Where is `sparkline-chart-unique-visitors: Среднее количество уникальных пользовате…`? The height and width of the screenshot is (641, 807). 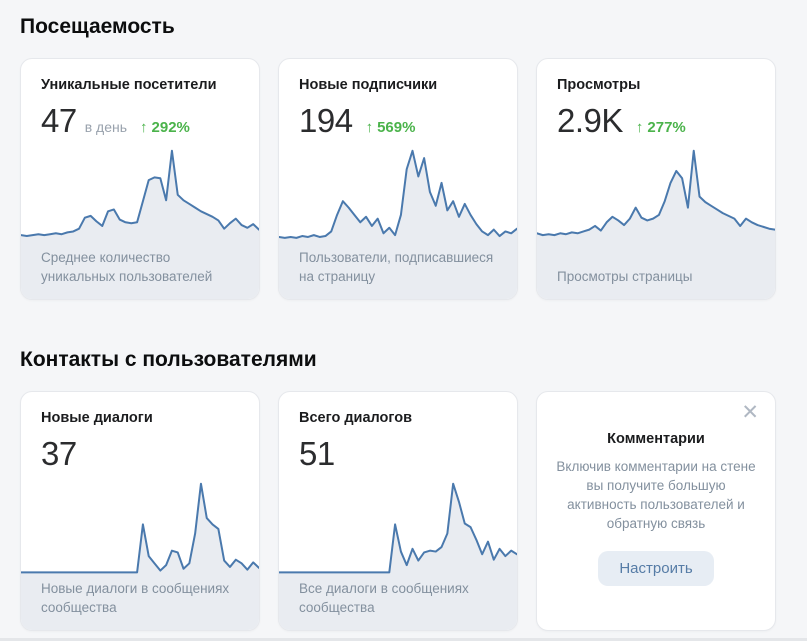 sparkline-chart-unique-visitors: Среднее количество уникальных пользовате… is located at coordinates (140, 221).